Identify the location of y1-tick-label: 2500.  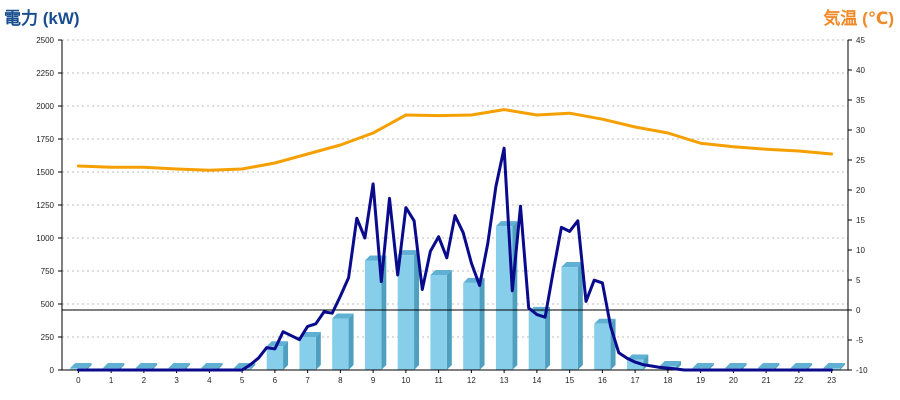
(45, 40).